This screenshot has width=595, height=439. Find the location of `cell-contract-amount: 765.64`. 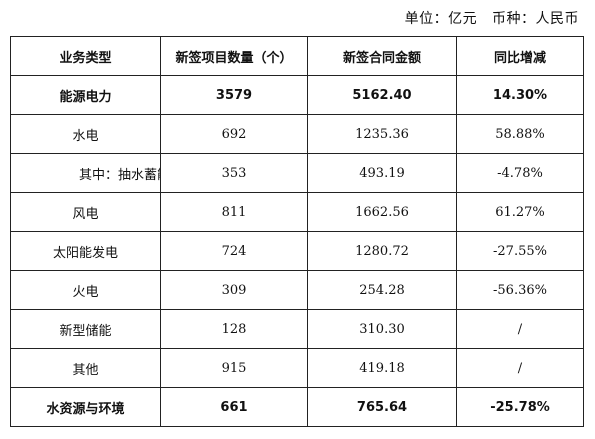

cell-contract-amount: 765.64 is located at coordinates (382, 407).